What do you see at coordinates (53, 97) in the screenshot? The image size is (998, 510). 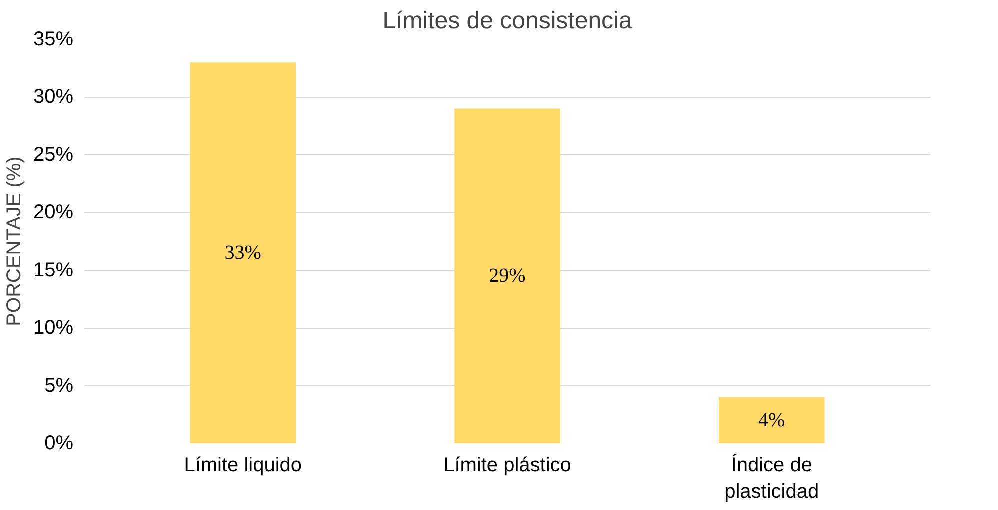 I see `y-tick-label: 30%` at bounding box center [53, 97].